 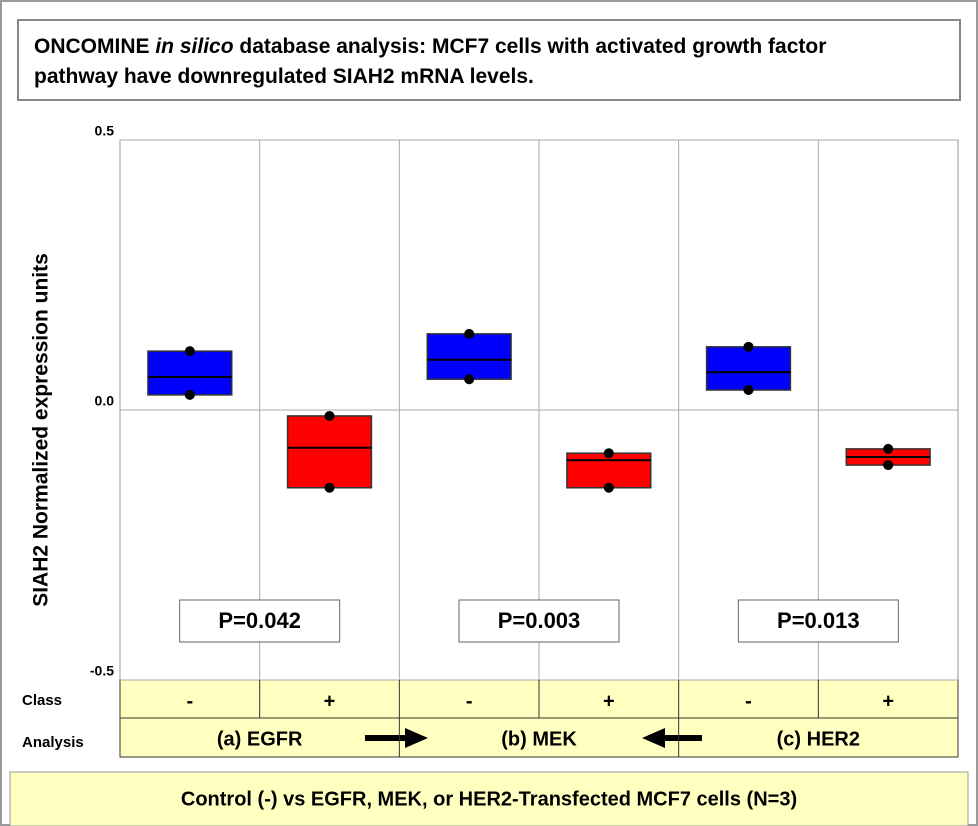 I want to click on arrow-left, so click(x=672, y=738).